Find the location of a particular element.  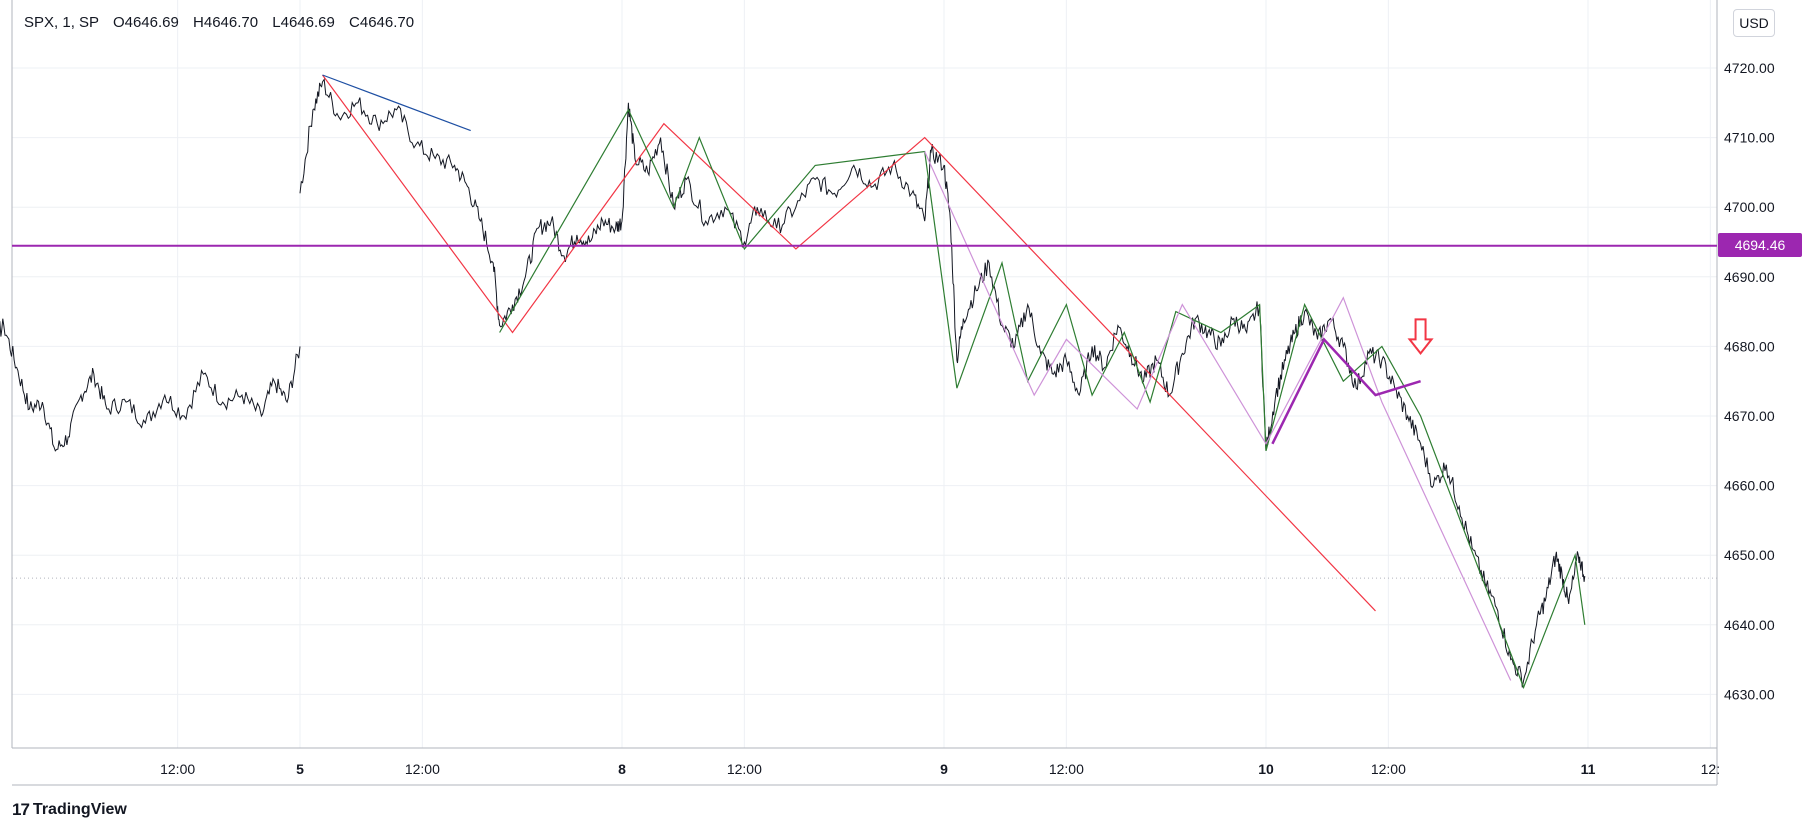

purple-trend-drawing is located at coordinates (1346, 391).